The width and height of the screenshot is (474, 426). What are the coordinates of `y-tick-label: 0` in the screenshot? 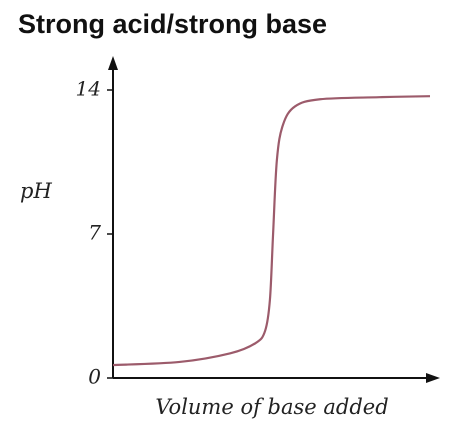 It's located at (94, 377).